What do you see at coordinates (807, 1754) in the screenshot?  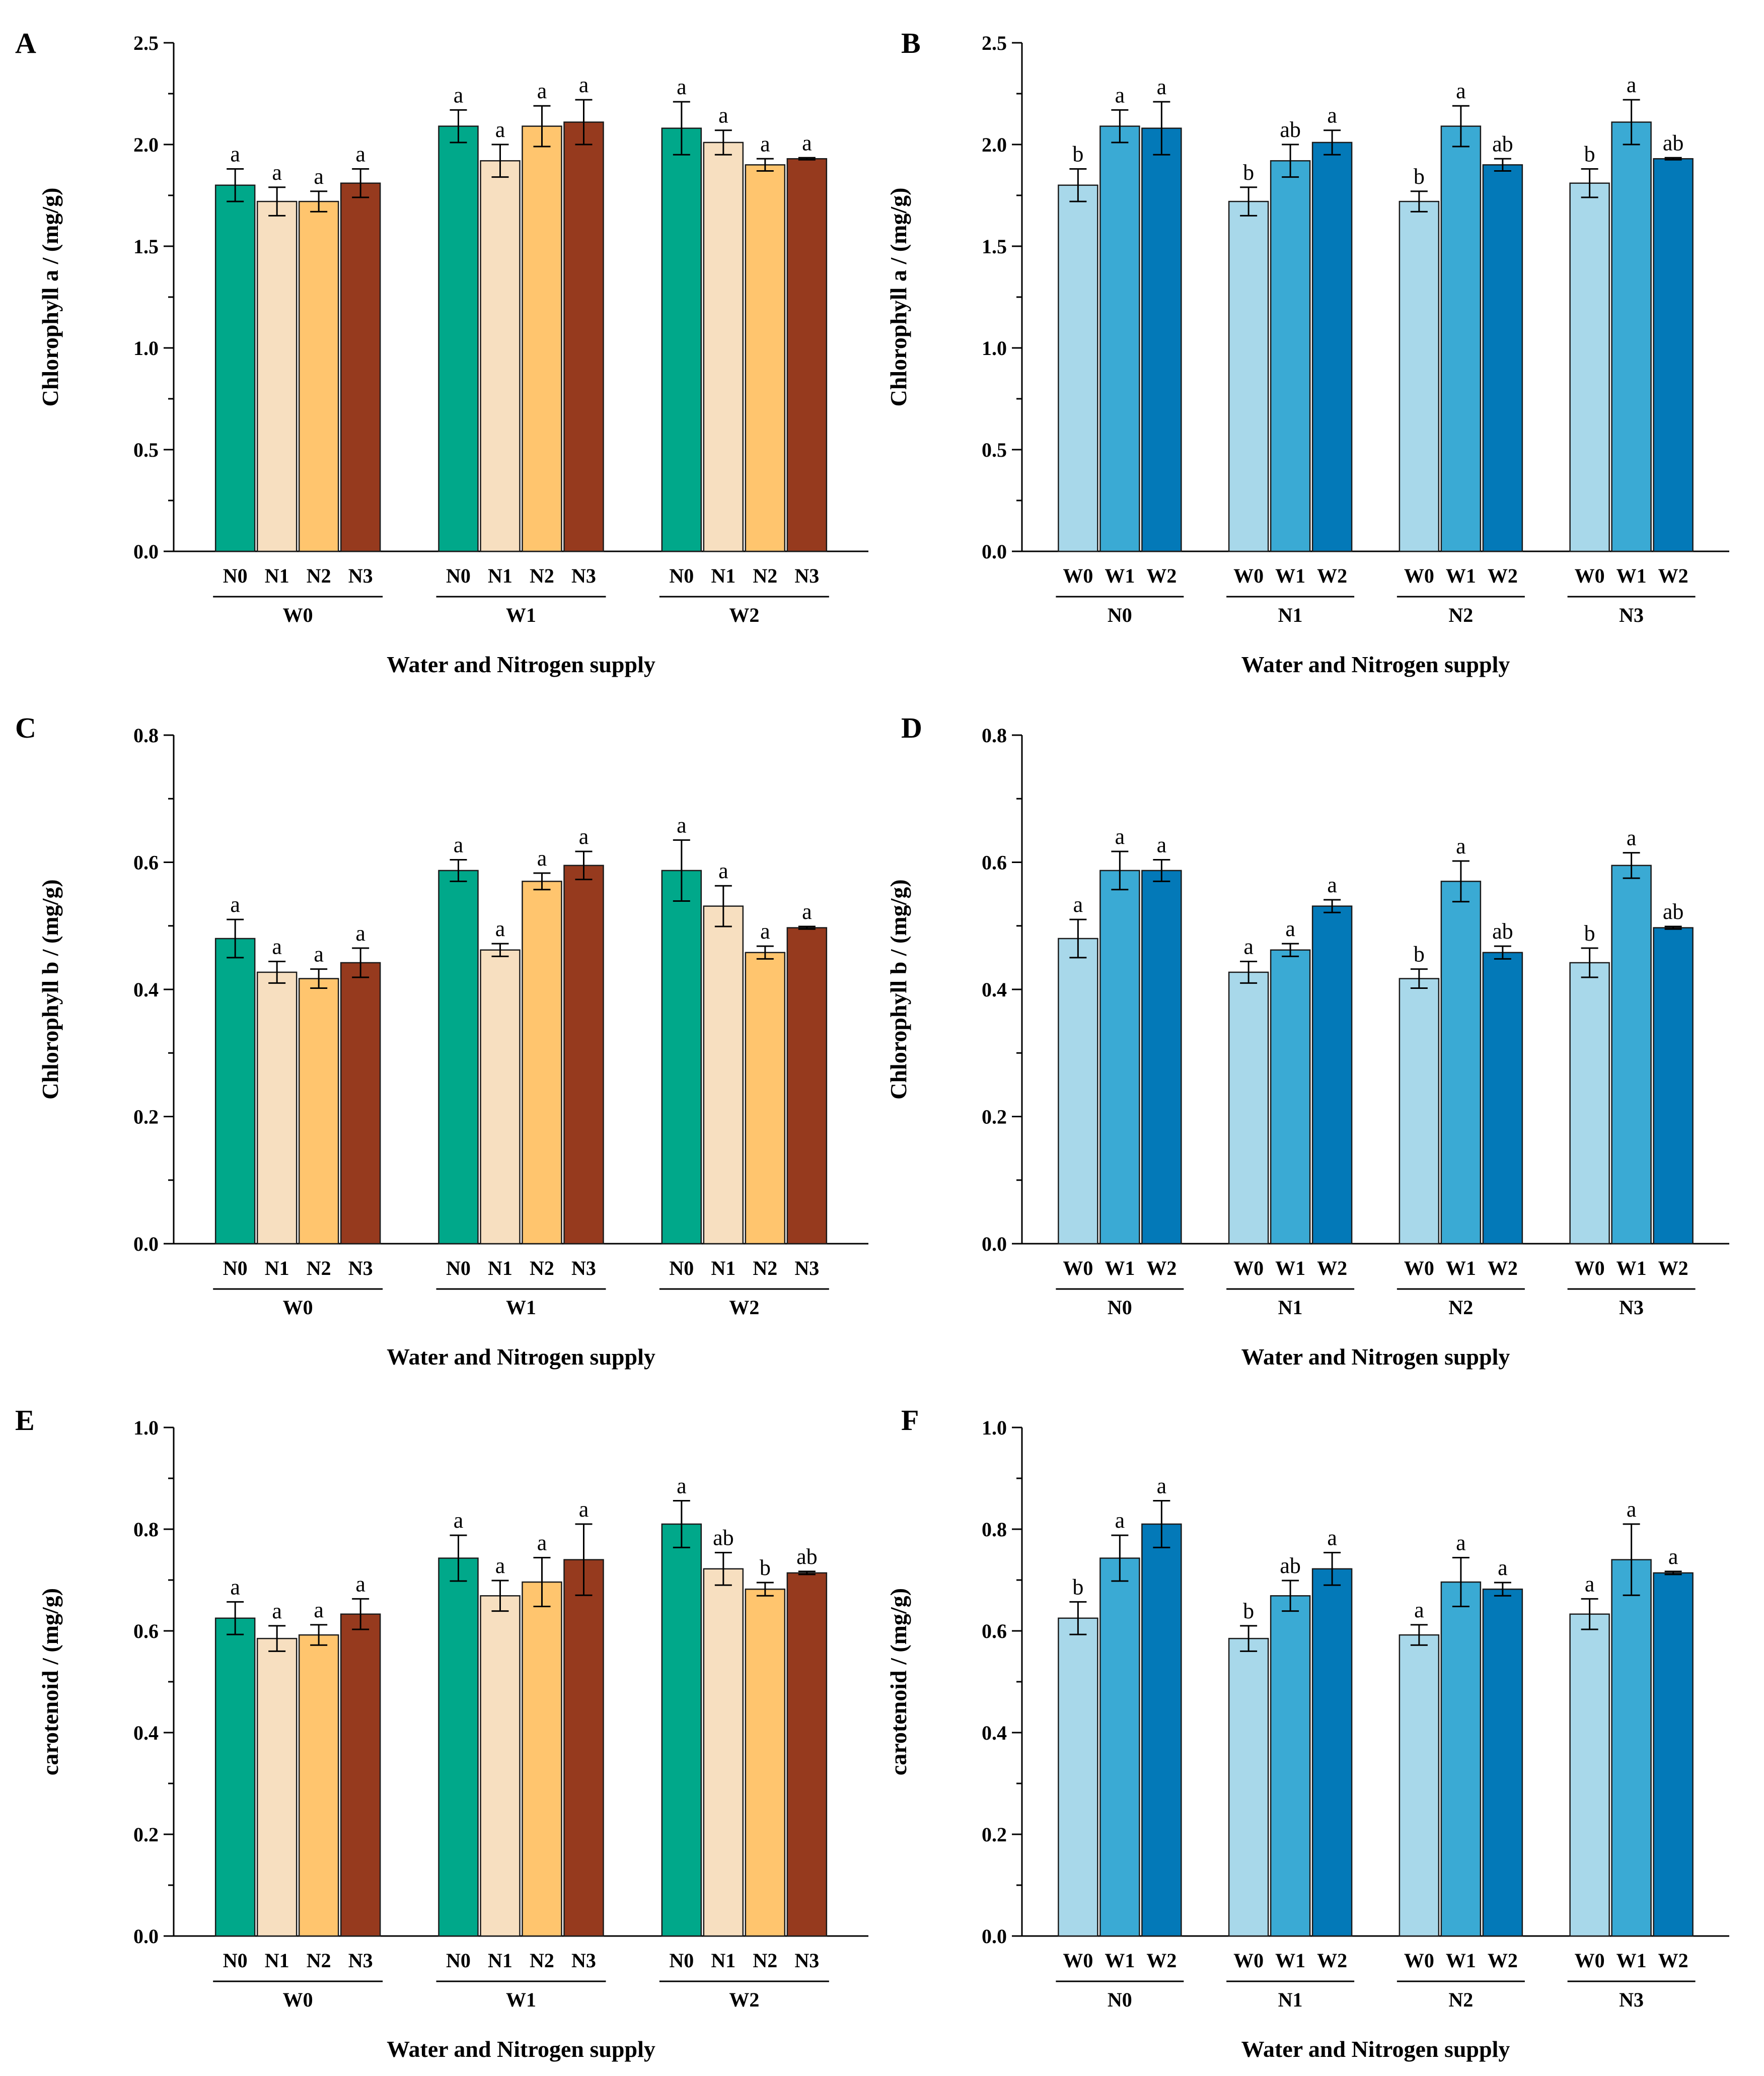 I see `bar-e-w2-n3` at bounding box center [807, 1754].